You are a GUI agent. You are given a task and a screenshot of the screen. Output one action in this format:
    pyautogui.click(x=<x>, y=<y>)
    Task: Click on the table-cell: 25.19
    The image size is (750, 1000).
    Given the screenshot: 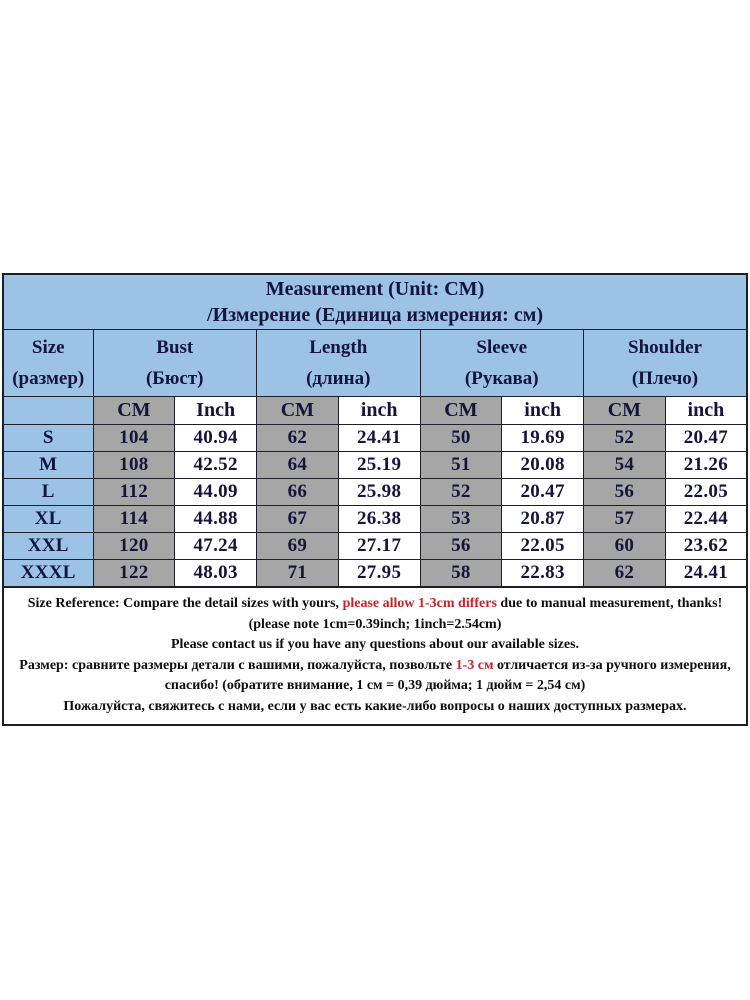 What is the action you would take?
    pyautogui.click(x=379, y=465)
    